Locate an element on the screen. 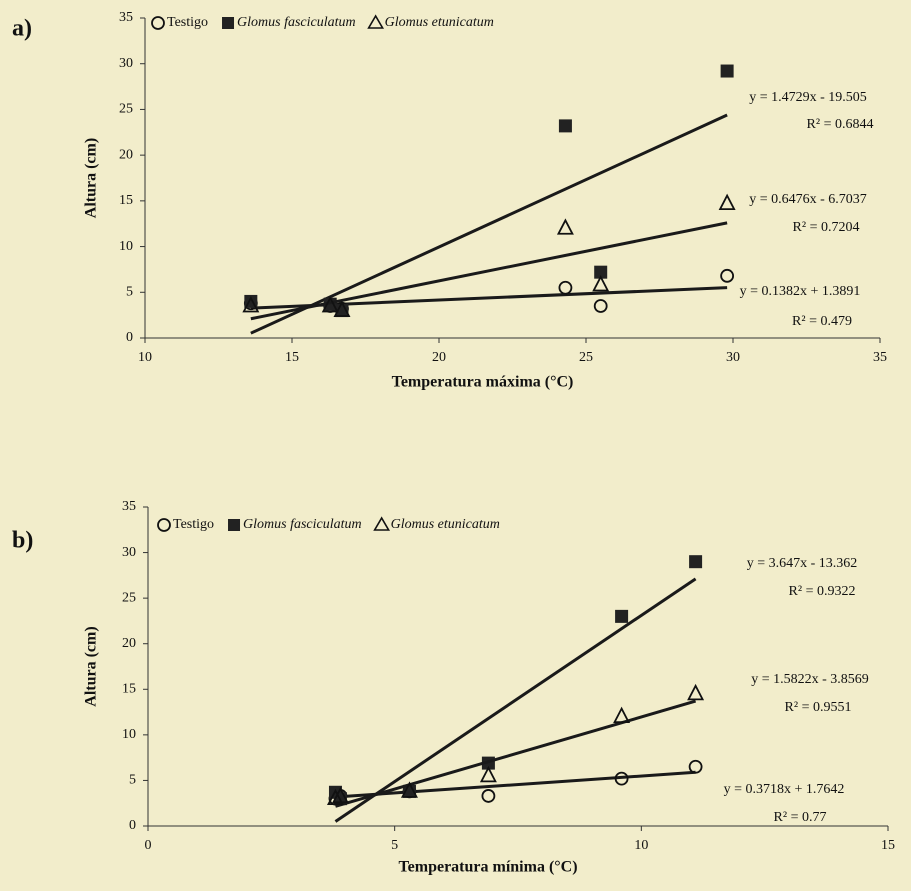 The image size is (911, 891). x-tick-label: 5 is located at coordinates (394, 845).